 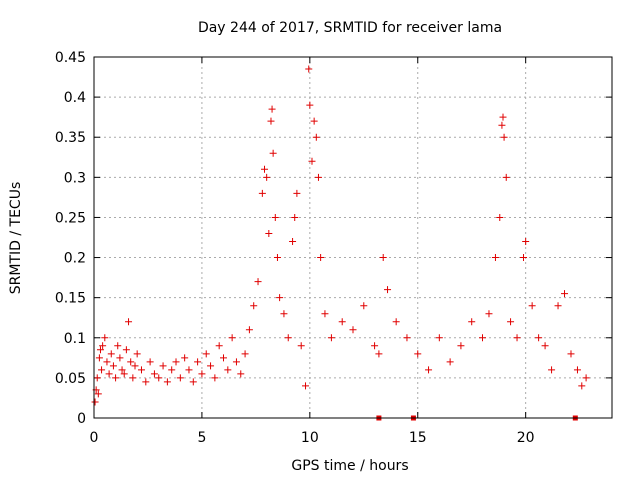 What do you see at coordinates (526, 438) in the screenshot?
I see `x-tick-label: 20` at bounding box center [526, 438].